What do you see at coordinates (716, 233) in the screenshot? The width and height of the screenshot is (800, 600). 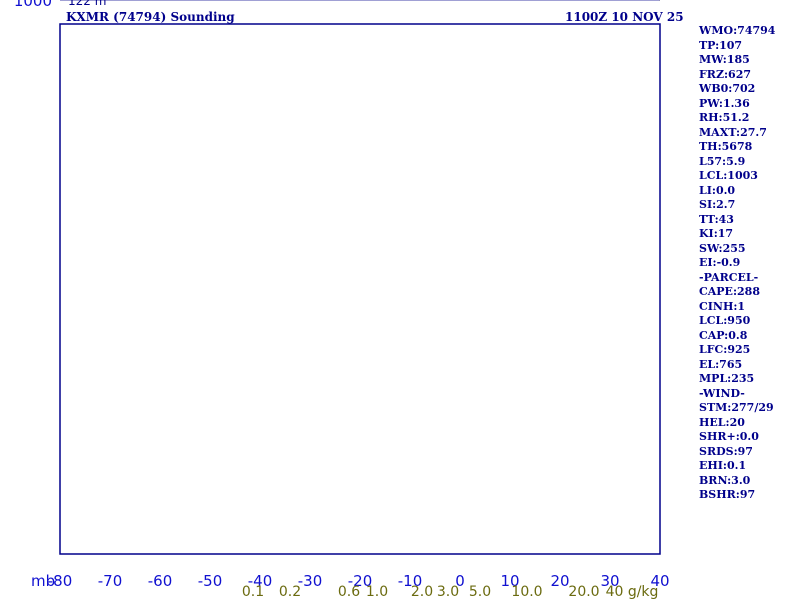 I see `index-item: KI:17` at bounding box center [716, 233].